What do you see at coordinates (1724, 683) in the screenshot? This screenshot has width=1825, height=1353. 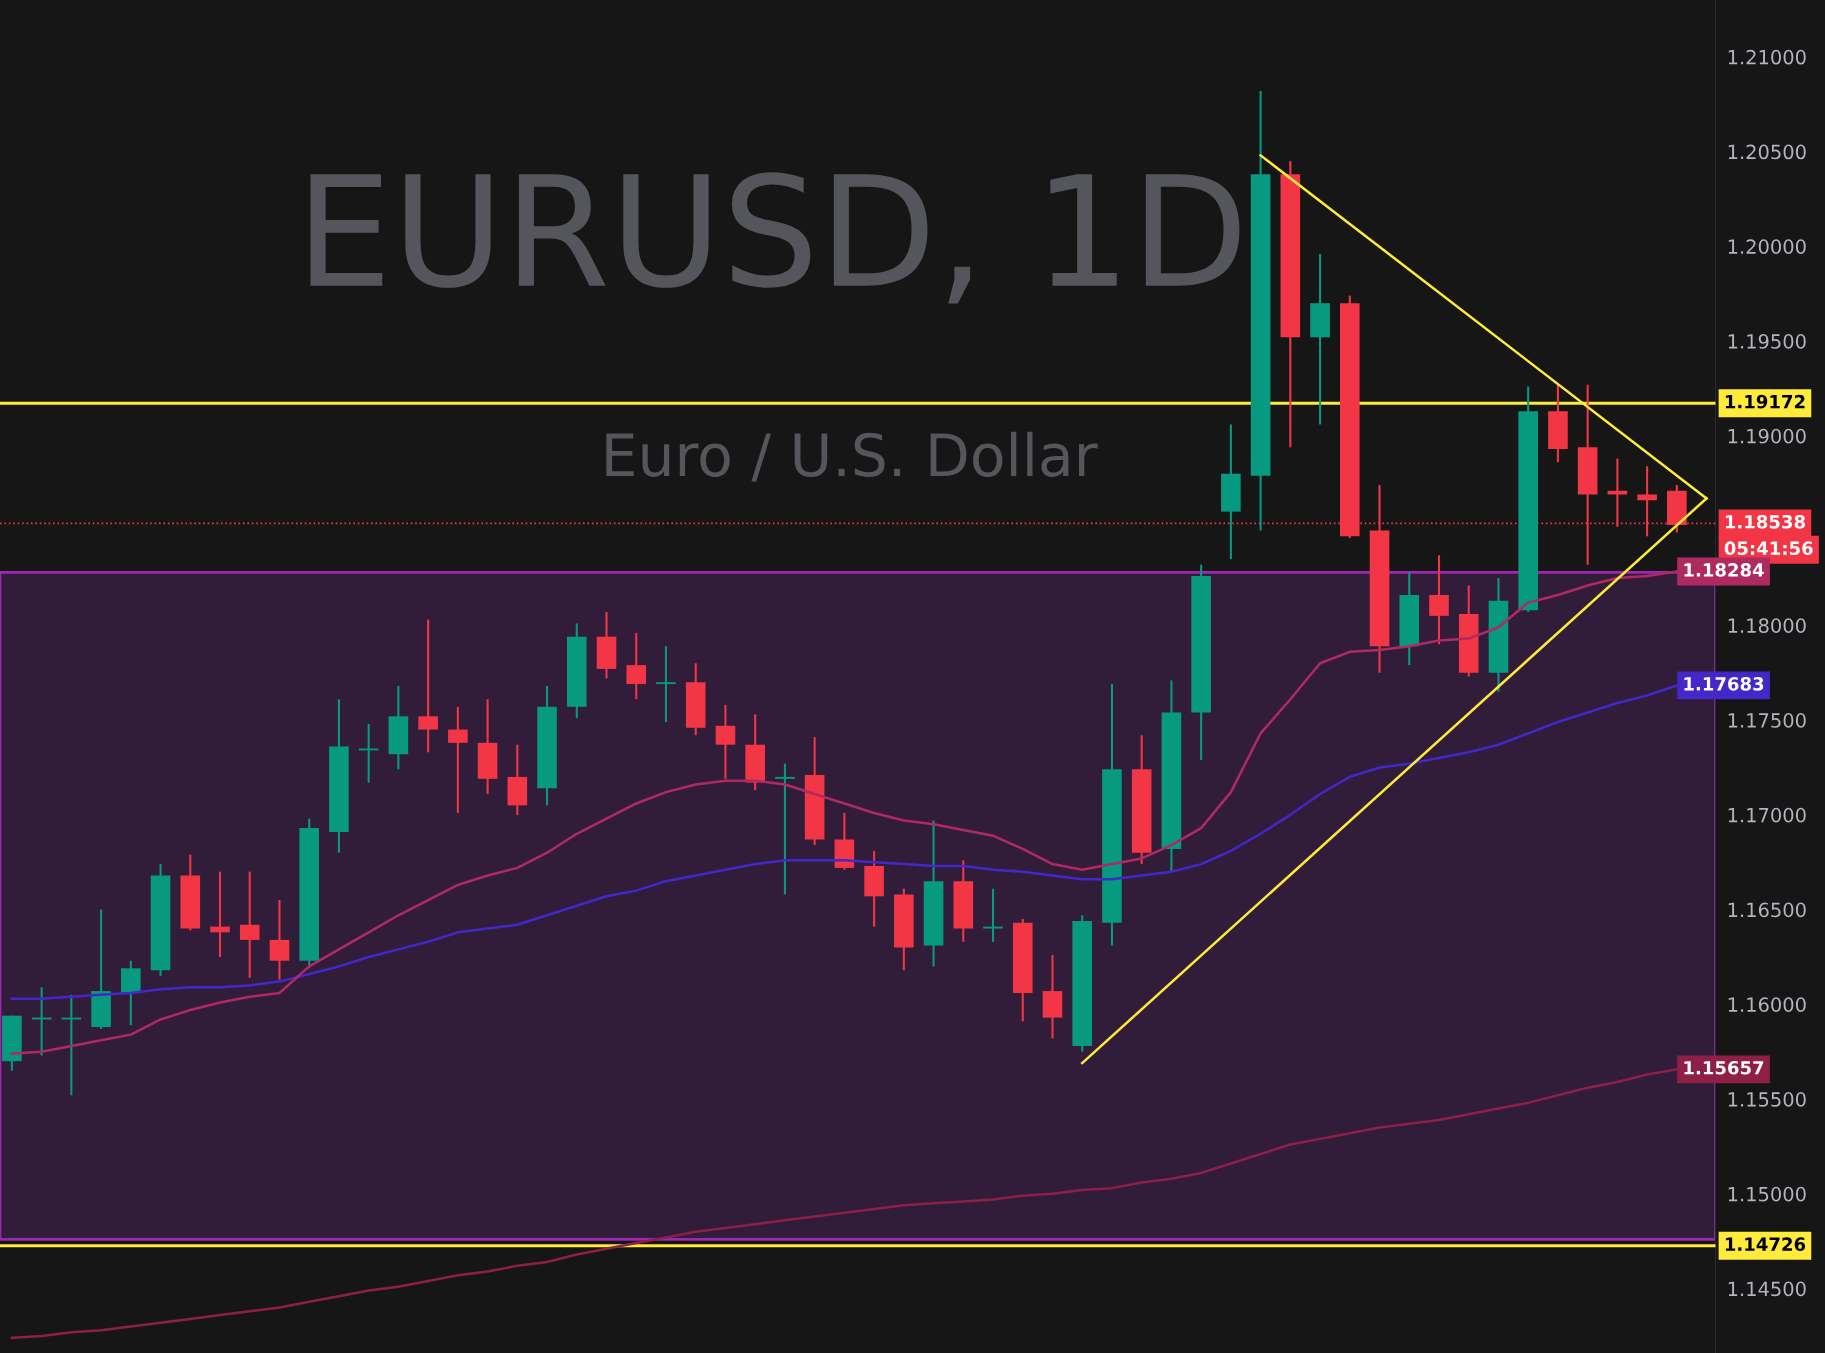 I see `data-label: 1.17683` at bounding box center [1724, 683].